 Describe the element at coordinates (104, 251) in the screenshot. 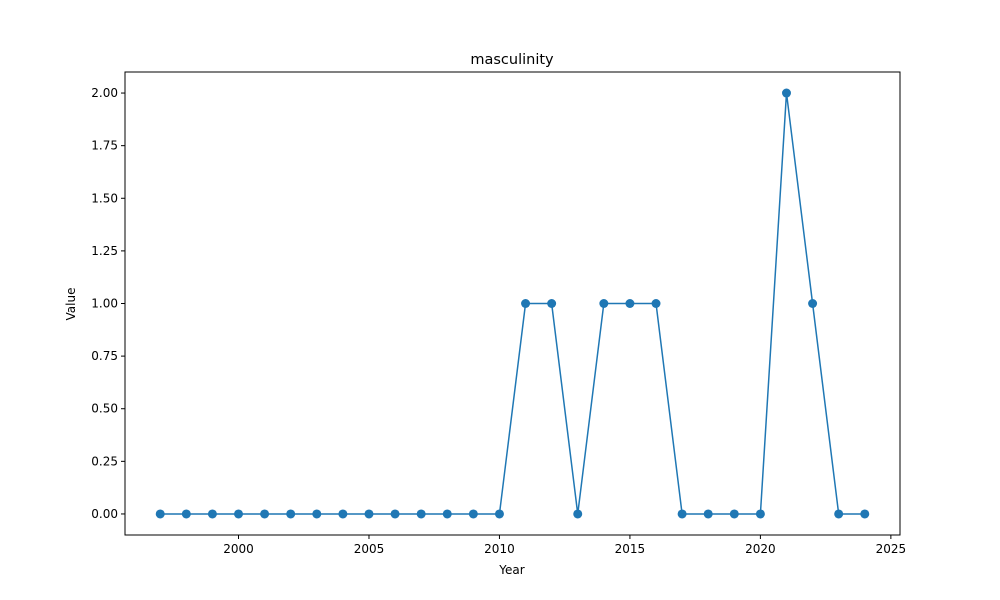

I see `y-tick-label: 1.25` at that location.